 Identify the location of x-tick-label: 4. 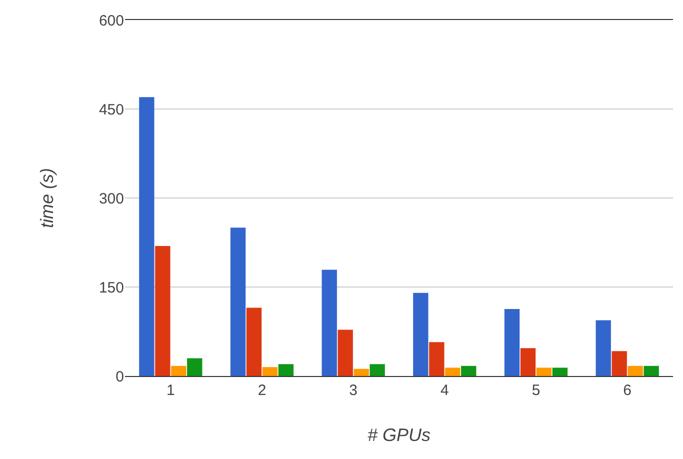
(444, 390).